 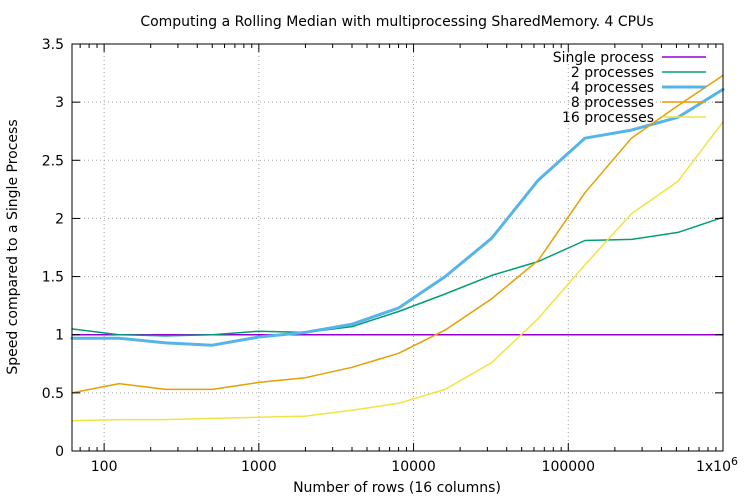 What do you see at coordinates (568, 467) in the screenshot?
I see `x-tick-label: 100000` at bounding box center [568, 467].